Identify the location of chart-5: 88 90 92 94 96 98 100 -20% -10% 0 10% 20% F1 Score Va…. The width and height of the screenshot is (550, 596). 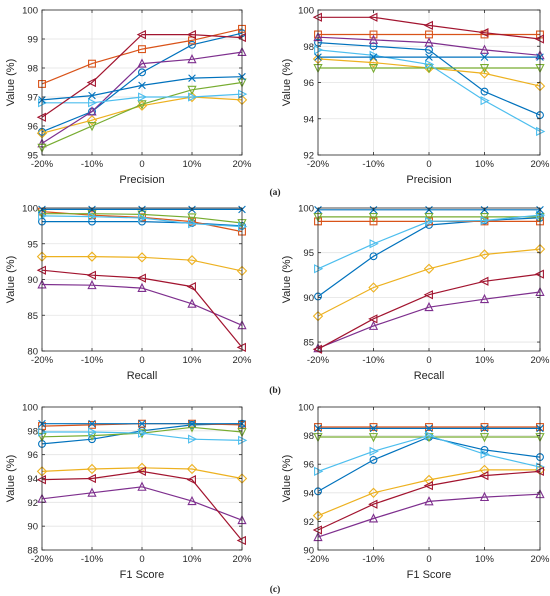
(128, 492).